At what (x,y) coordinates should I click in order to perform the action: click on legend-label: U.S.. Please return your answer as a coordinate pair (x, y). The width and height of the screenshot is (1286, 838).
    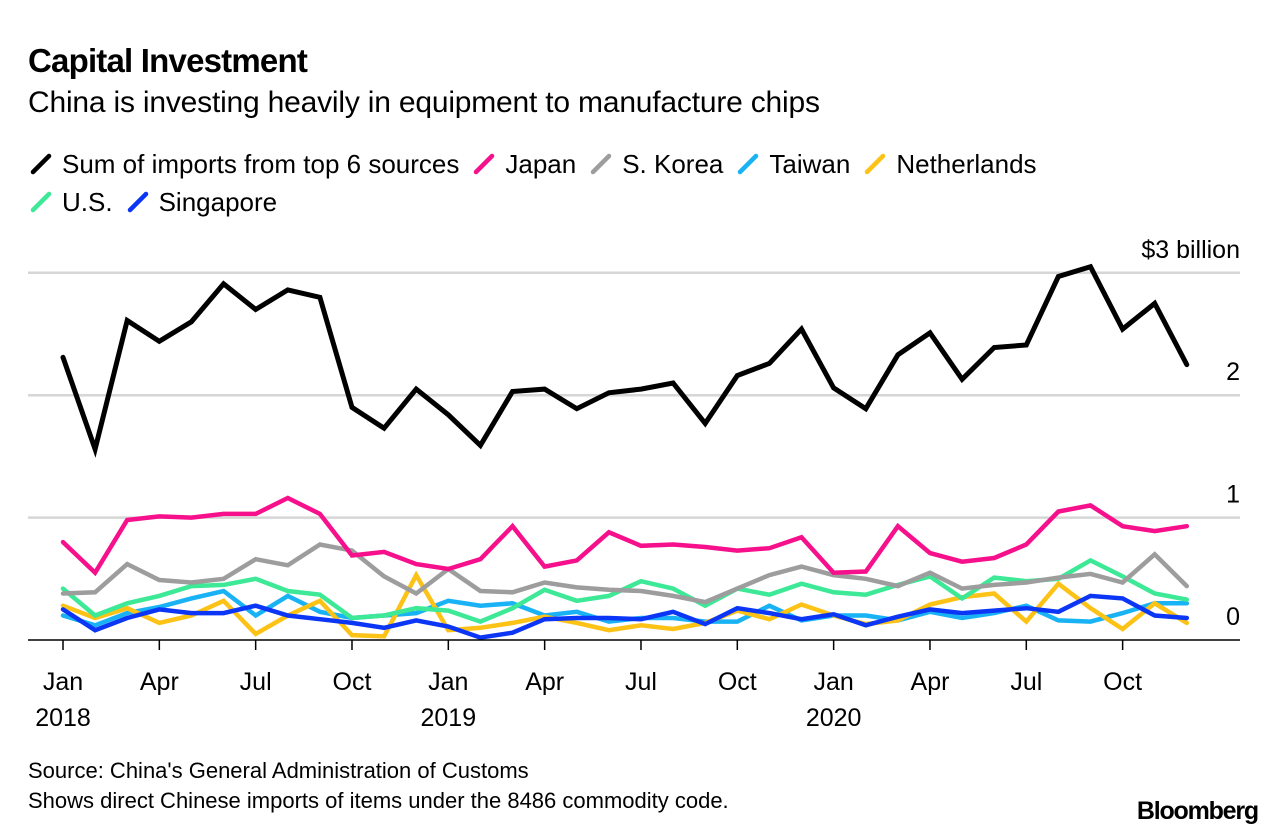
    Looking at the image, I should click on (87, 202).